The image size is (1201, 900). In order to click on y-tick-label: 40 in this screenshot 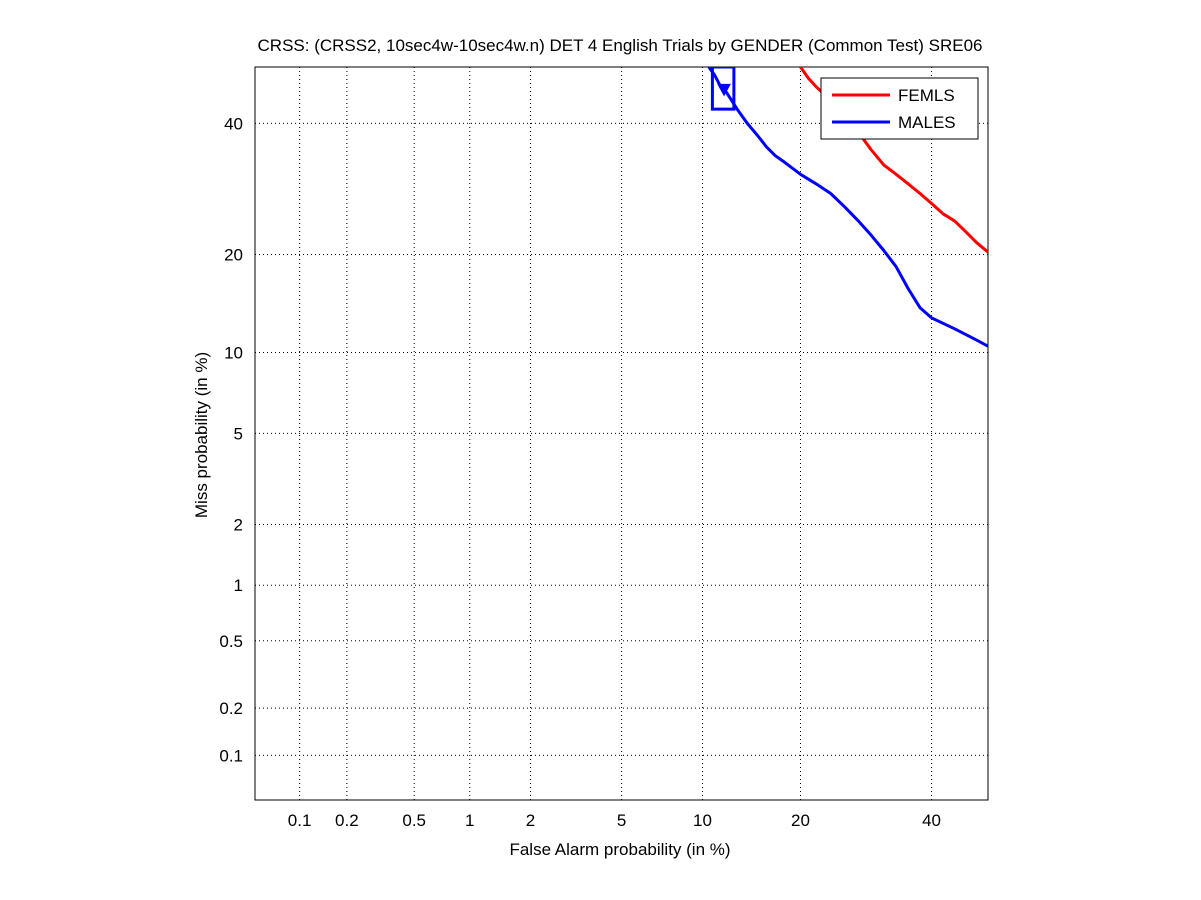, I will do `click(233, 123)`.